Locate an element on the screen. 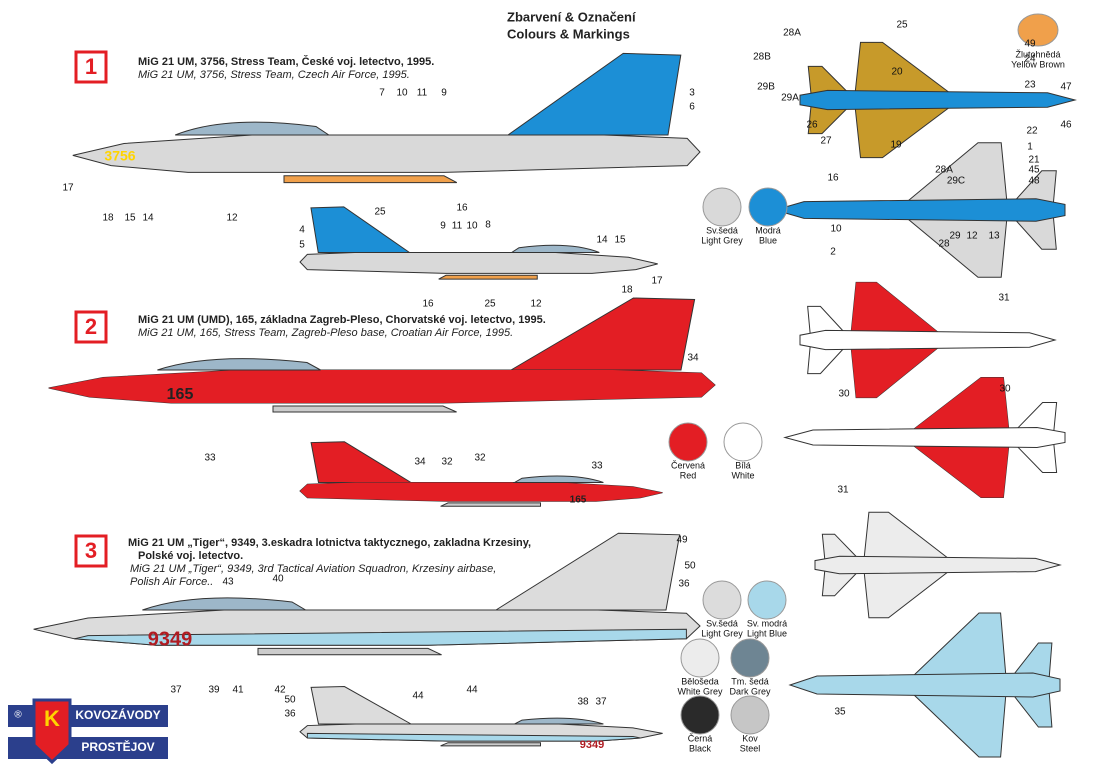 The image size is (1093, 770). callout-number: 40 is located at coordinates (278, 579).